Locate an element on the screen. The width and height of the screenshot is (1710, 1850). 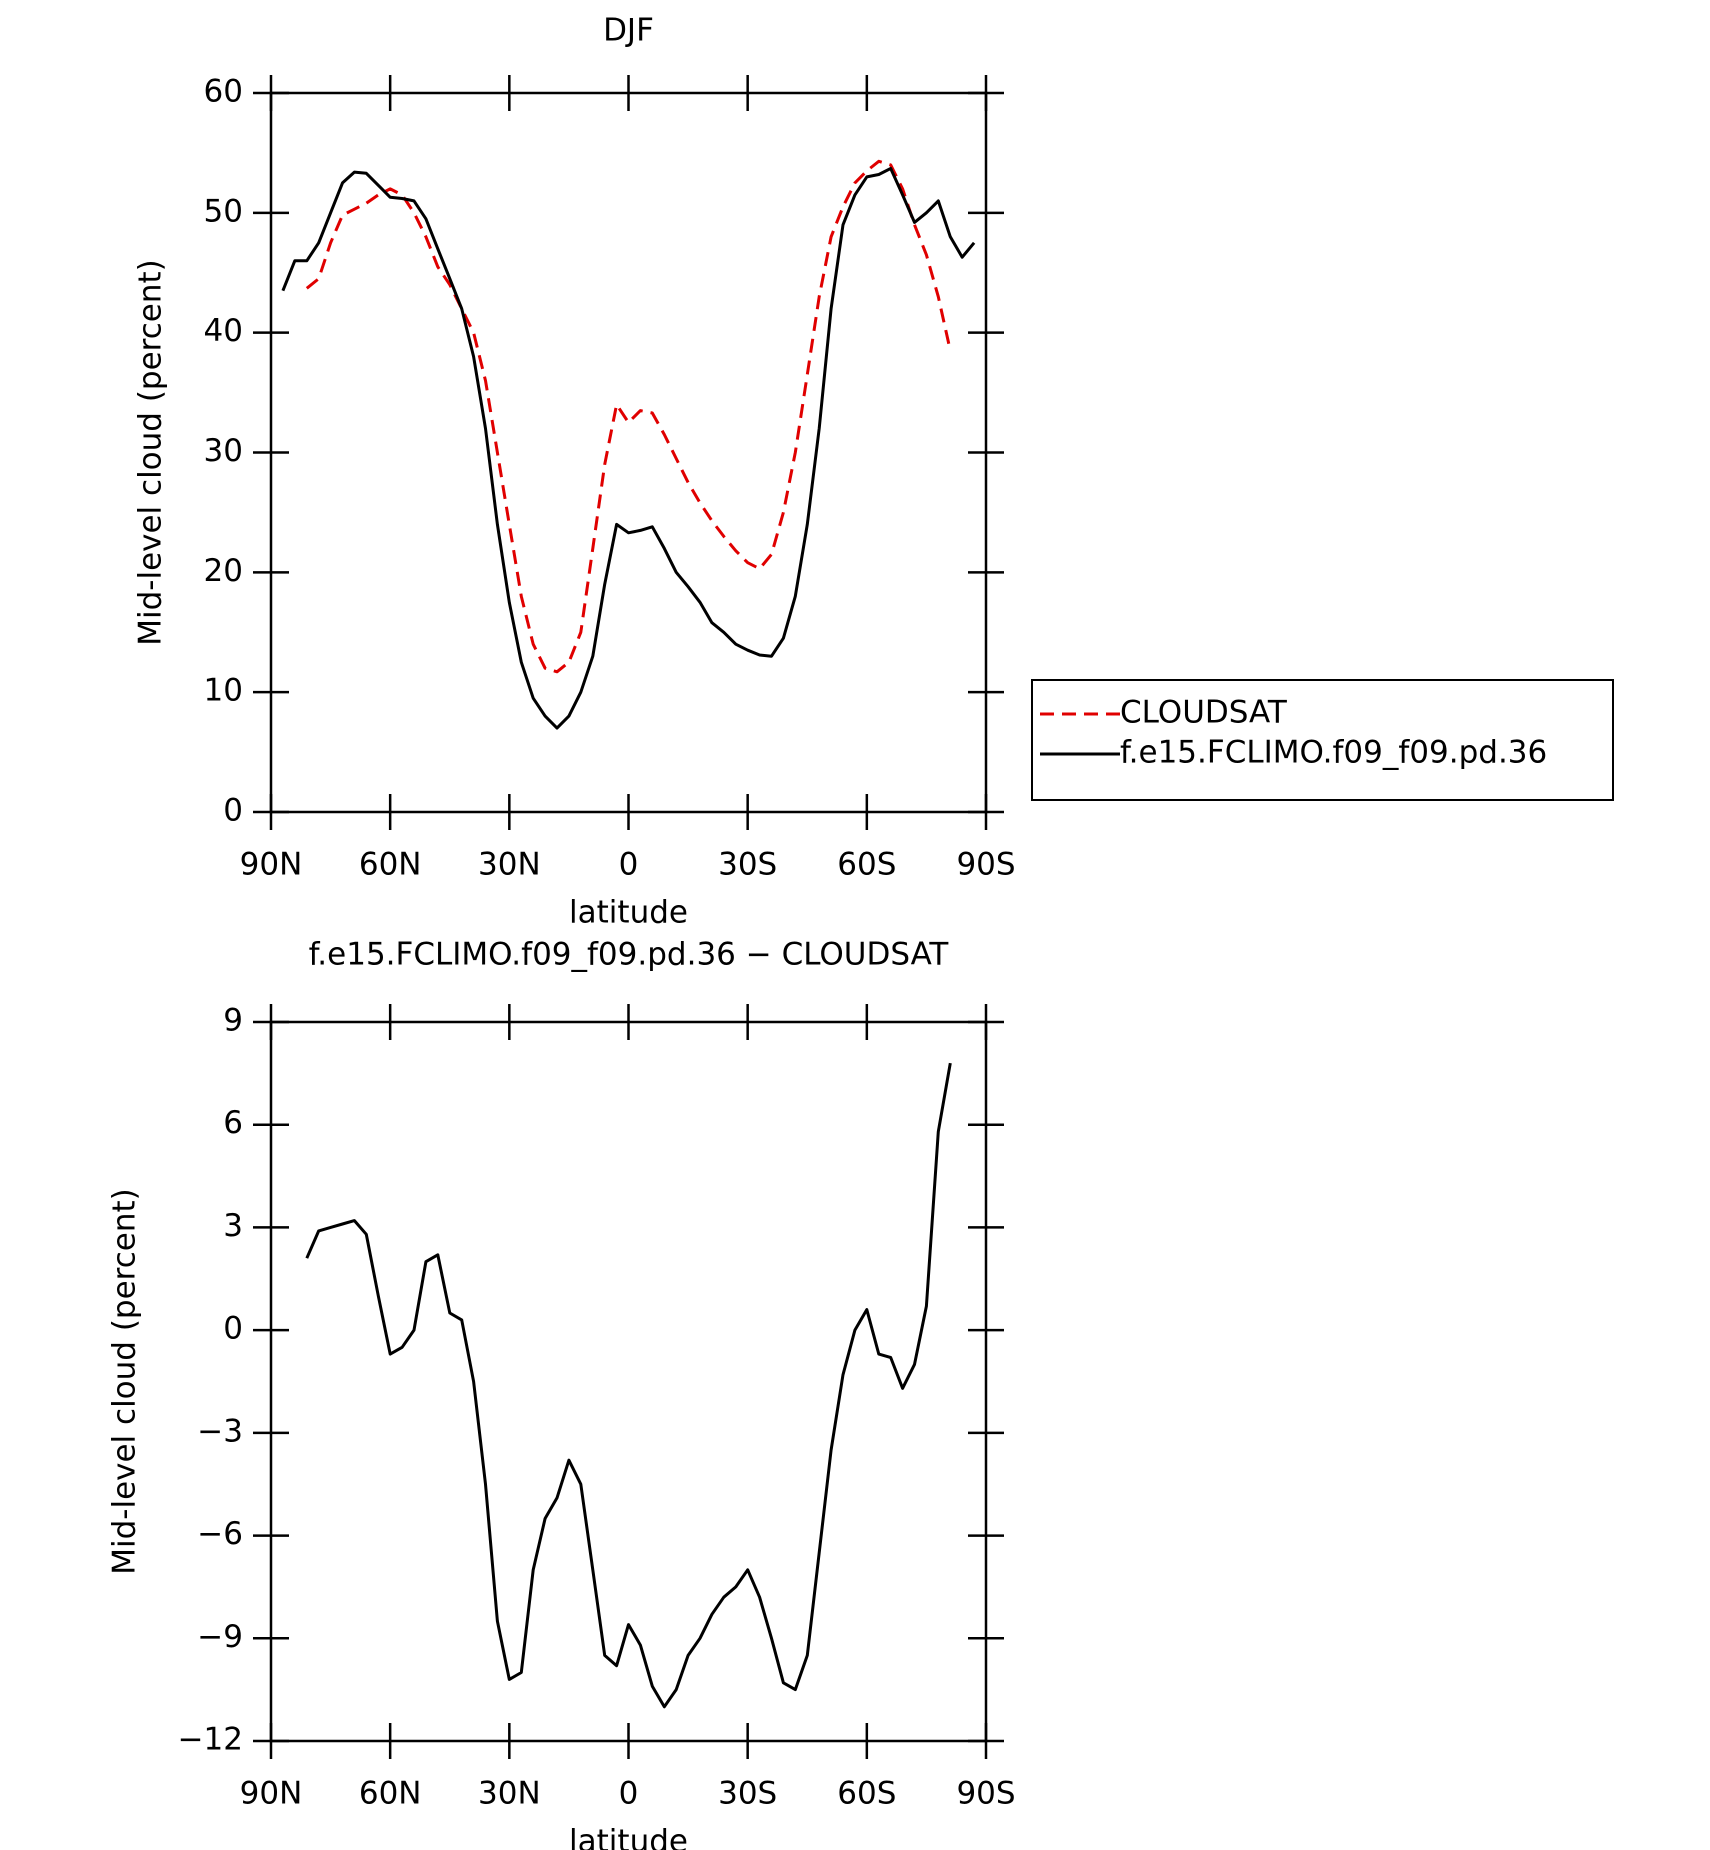
y-tick-label: 9 is located at coordinates (233, 1021).